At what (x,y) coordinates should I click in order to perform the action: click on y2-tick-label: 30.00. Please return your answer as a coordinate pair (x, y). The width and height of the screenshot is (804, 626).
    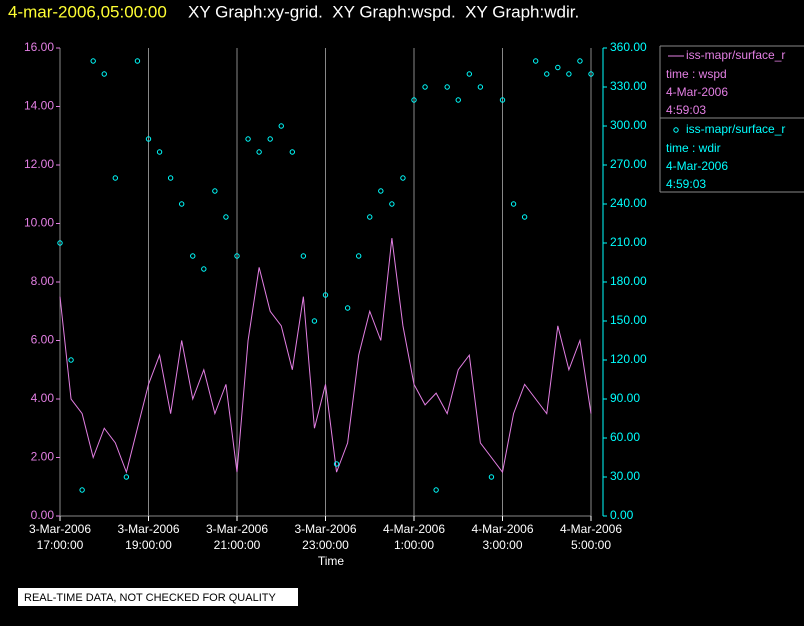
    Looking at the image, I should click on (625, 476).